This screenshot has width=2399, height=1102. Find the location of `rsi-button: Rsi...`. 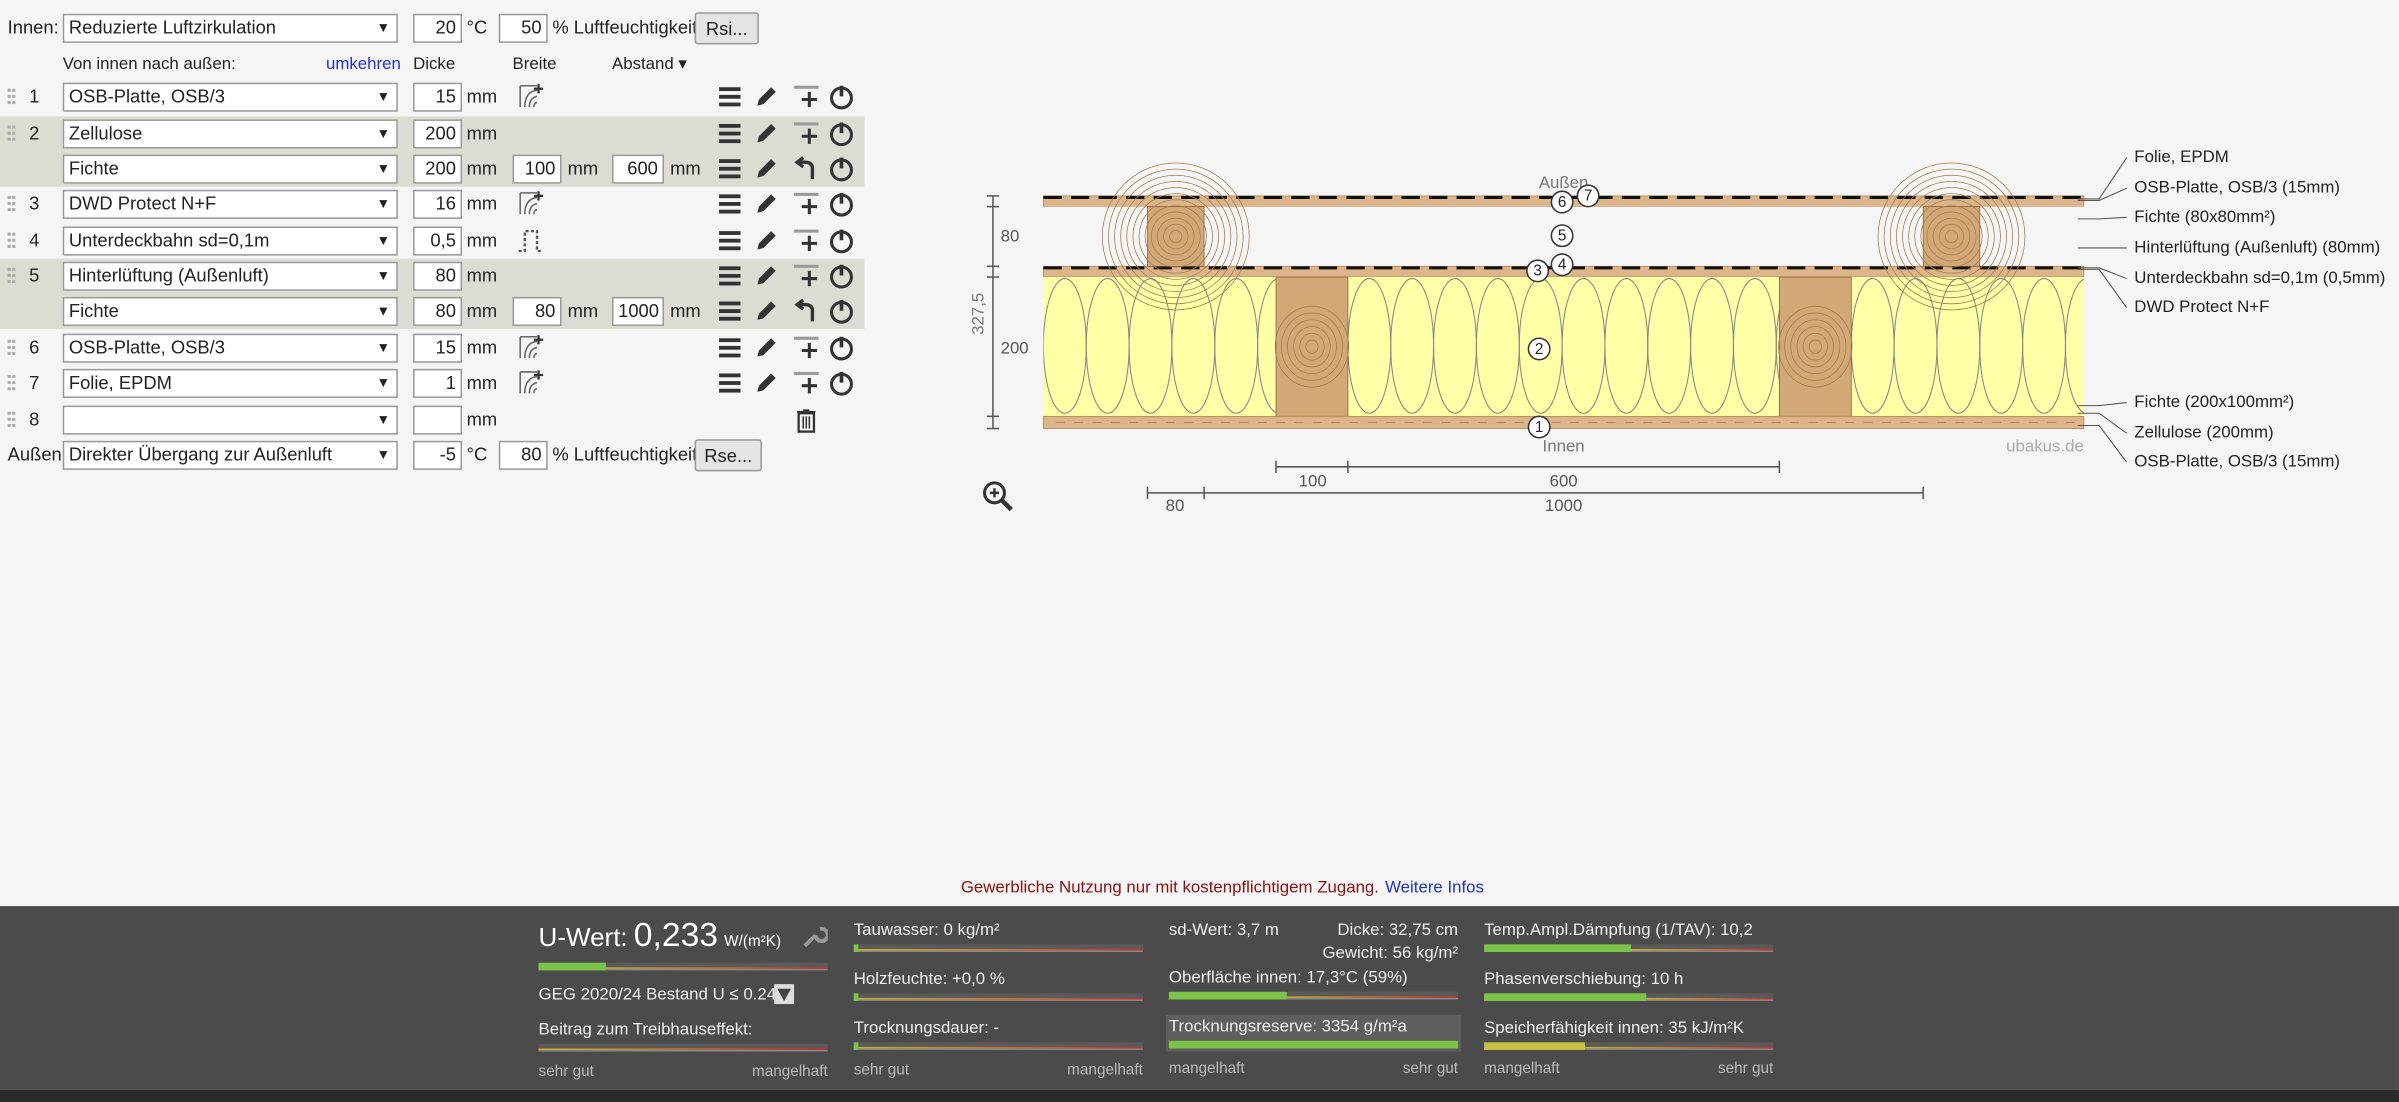

rsi-button: Rsi... is located at coordinates (726, 28).